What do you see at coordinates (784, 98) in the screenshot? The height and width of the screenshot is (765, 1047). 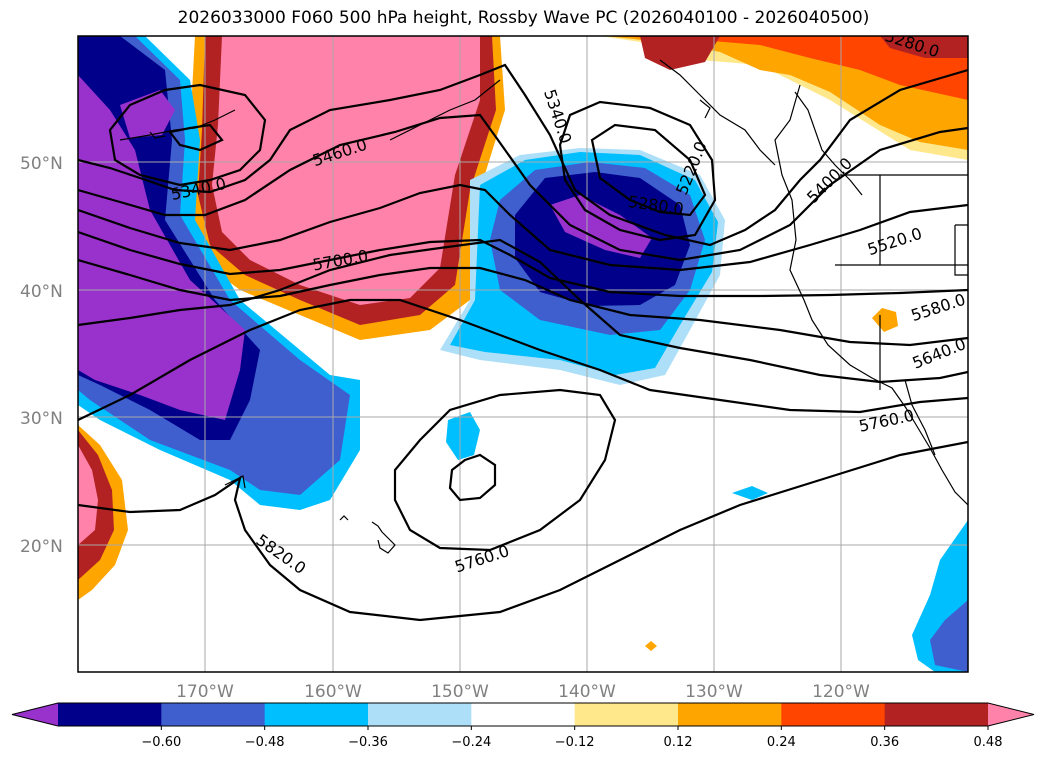 I see `positive-anomaly-northeast` at bounding box center [784, 98].